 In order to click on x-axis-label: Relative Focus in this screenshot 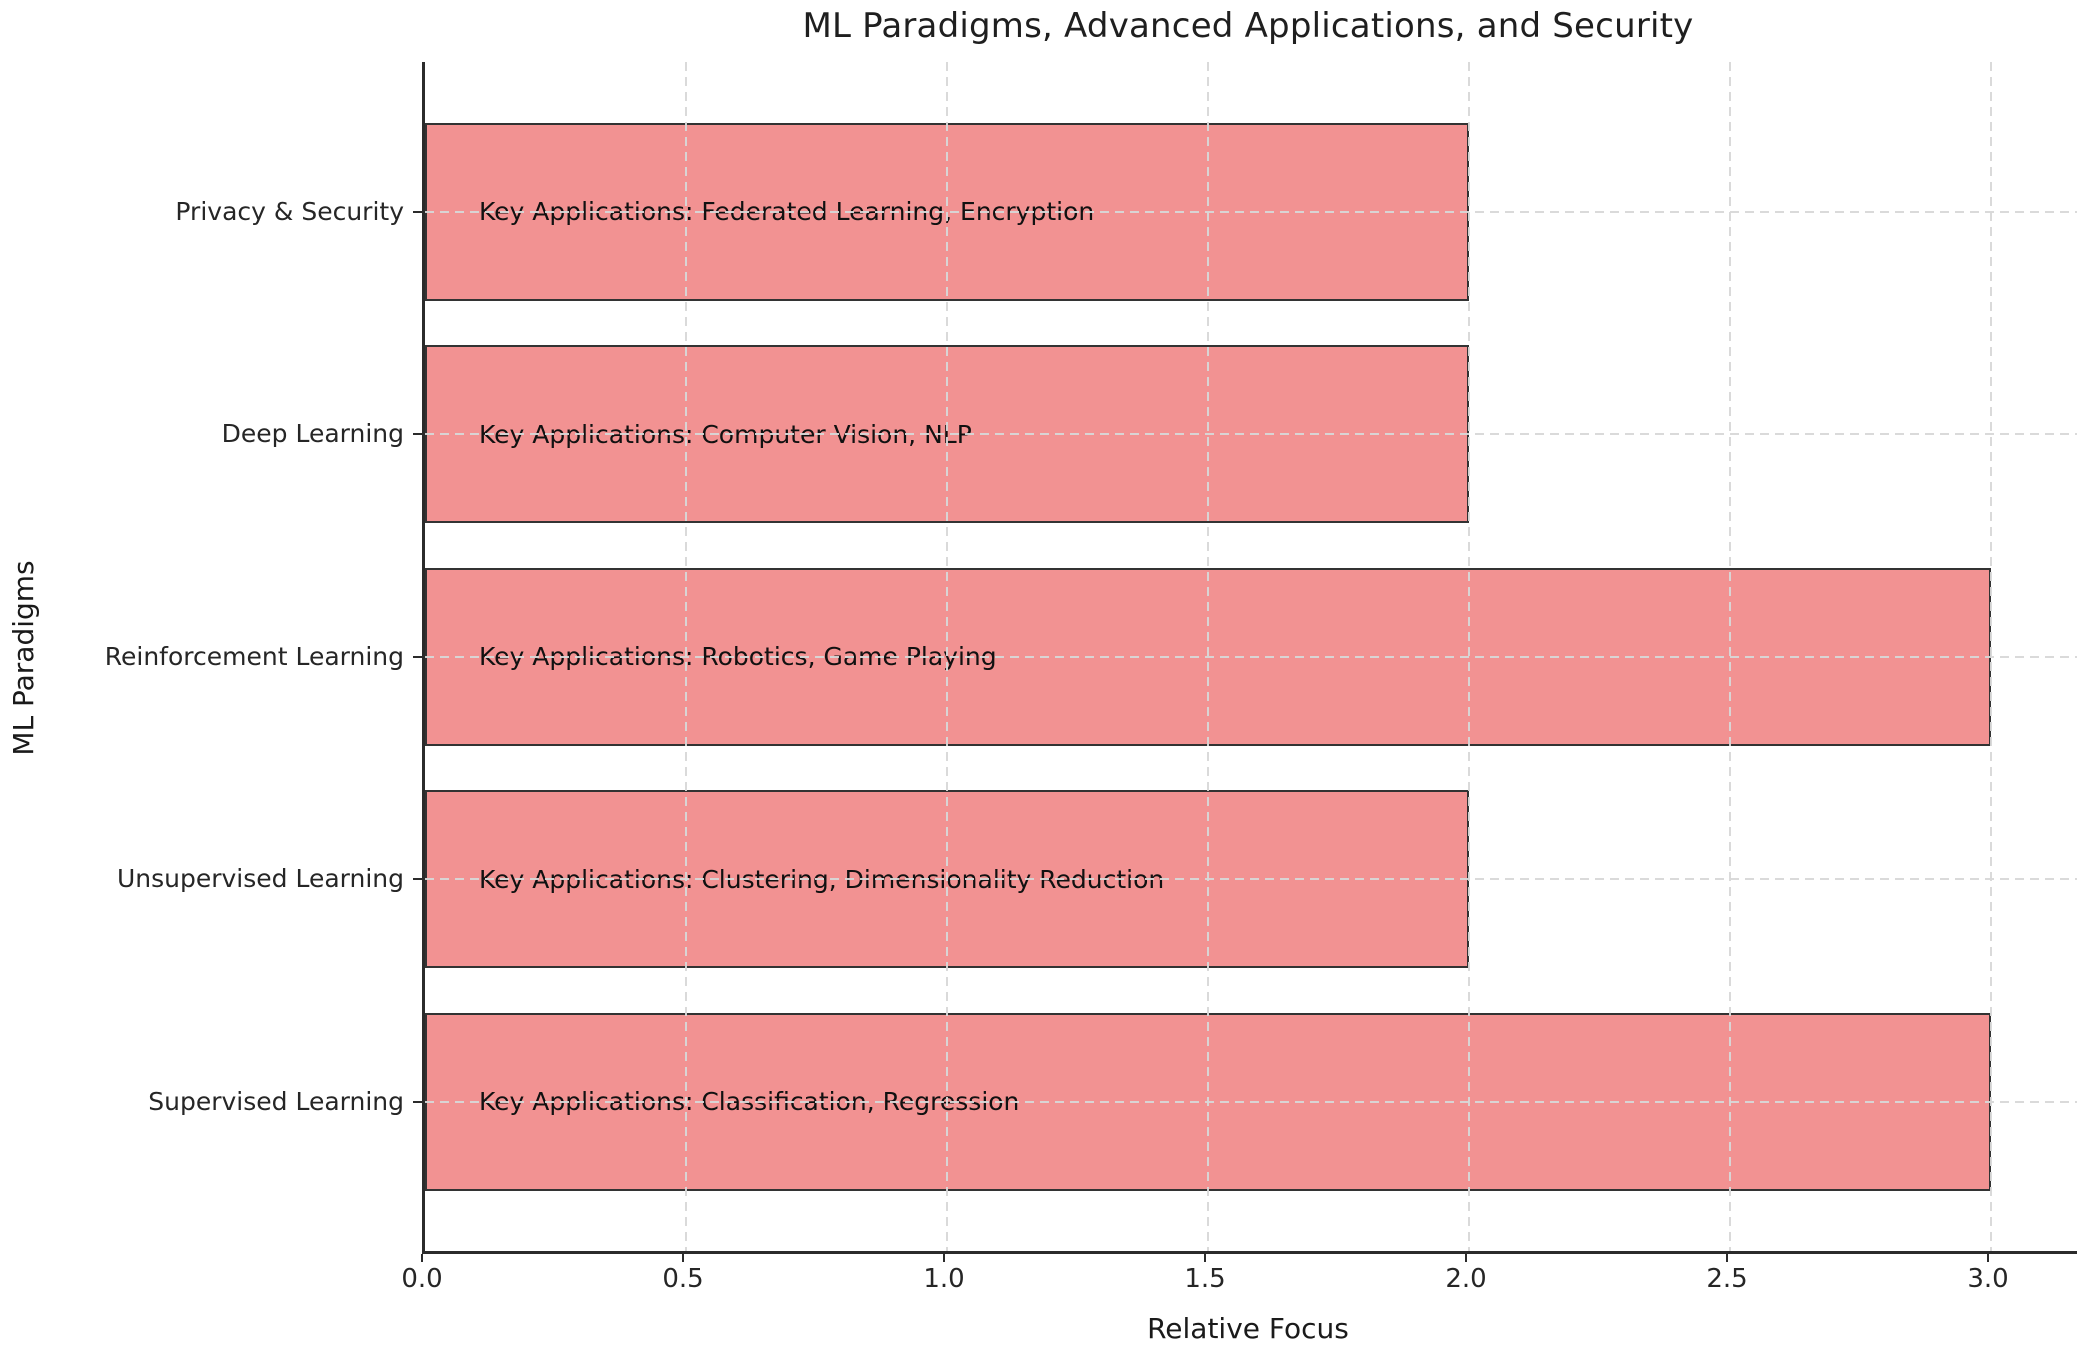, I will do `click(1248, 1328)`.